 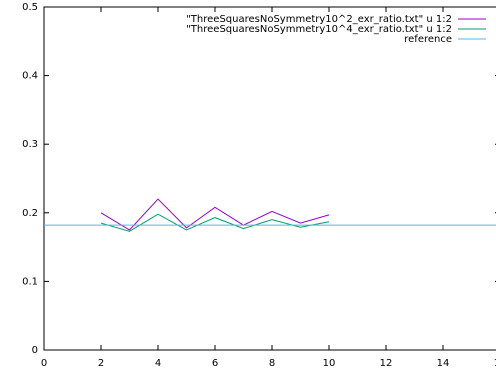 I want to click on legend-label: reference, so click(x=428, y=39).